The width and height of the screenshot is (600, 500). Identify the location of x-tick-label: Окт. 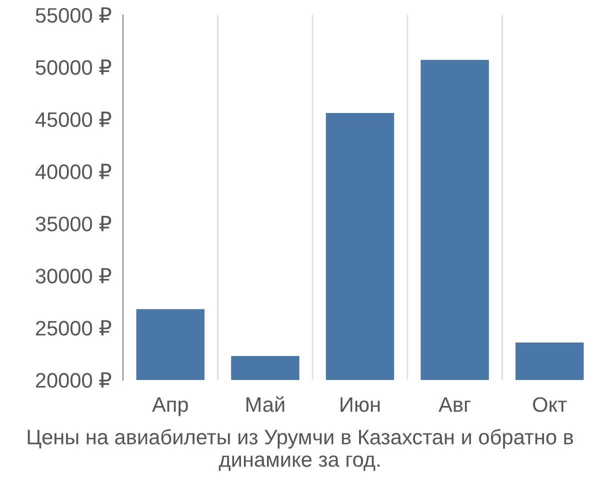
(550, 404).